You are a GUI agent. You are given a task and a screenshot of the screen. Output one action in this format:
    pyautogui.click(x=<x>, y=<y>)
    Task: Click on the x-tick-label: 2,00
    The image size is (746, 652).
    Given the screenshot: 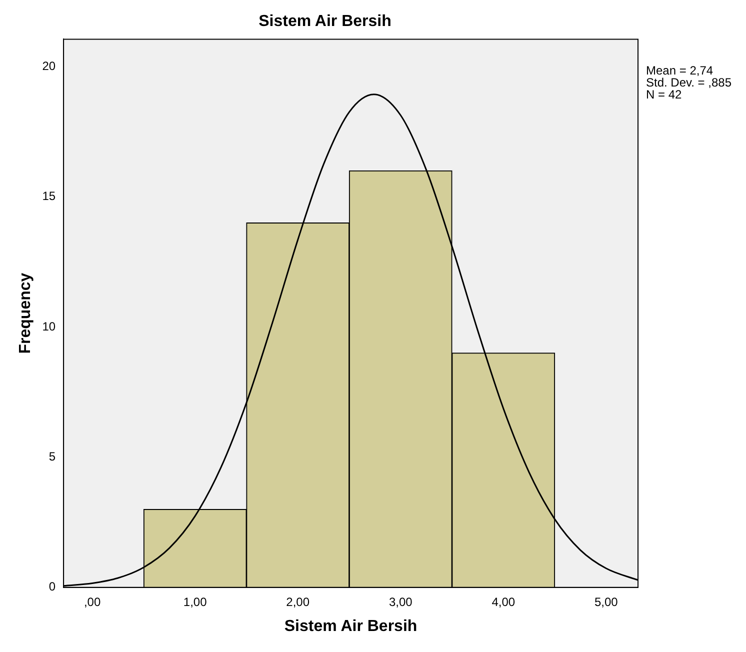 What is the action you would take?
    pyautogui.click(x=298, y=601)
    